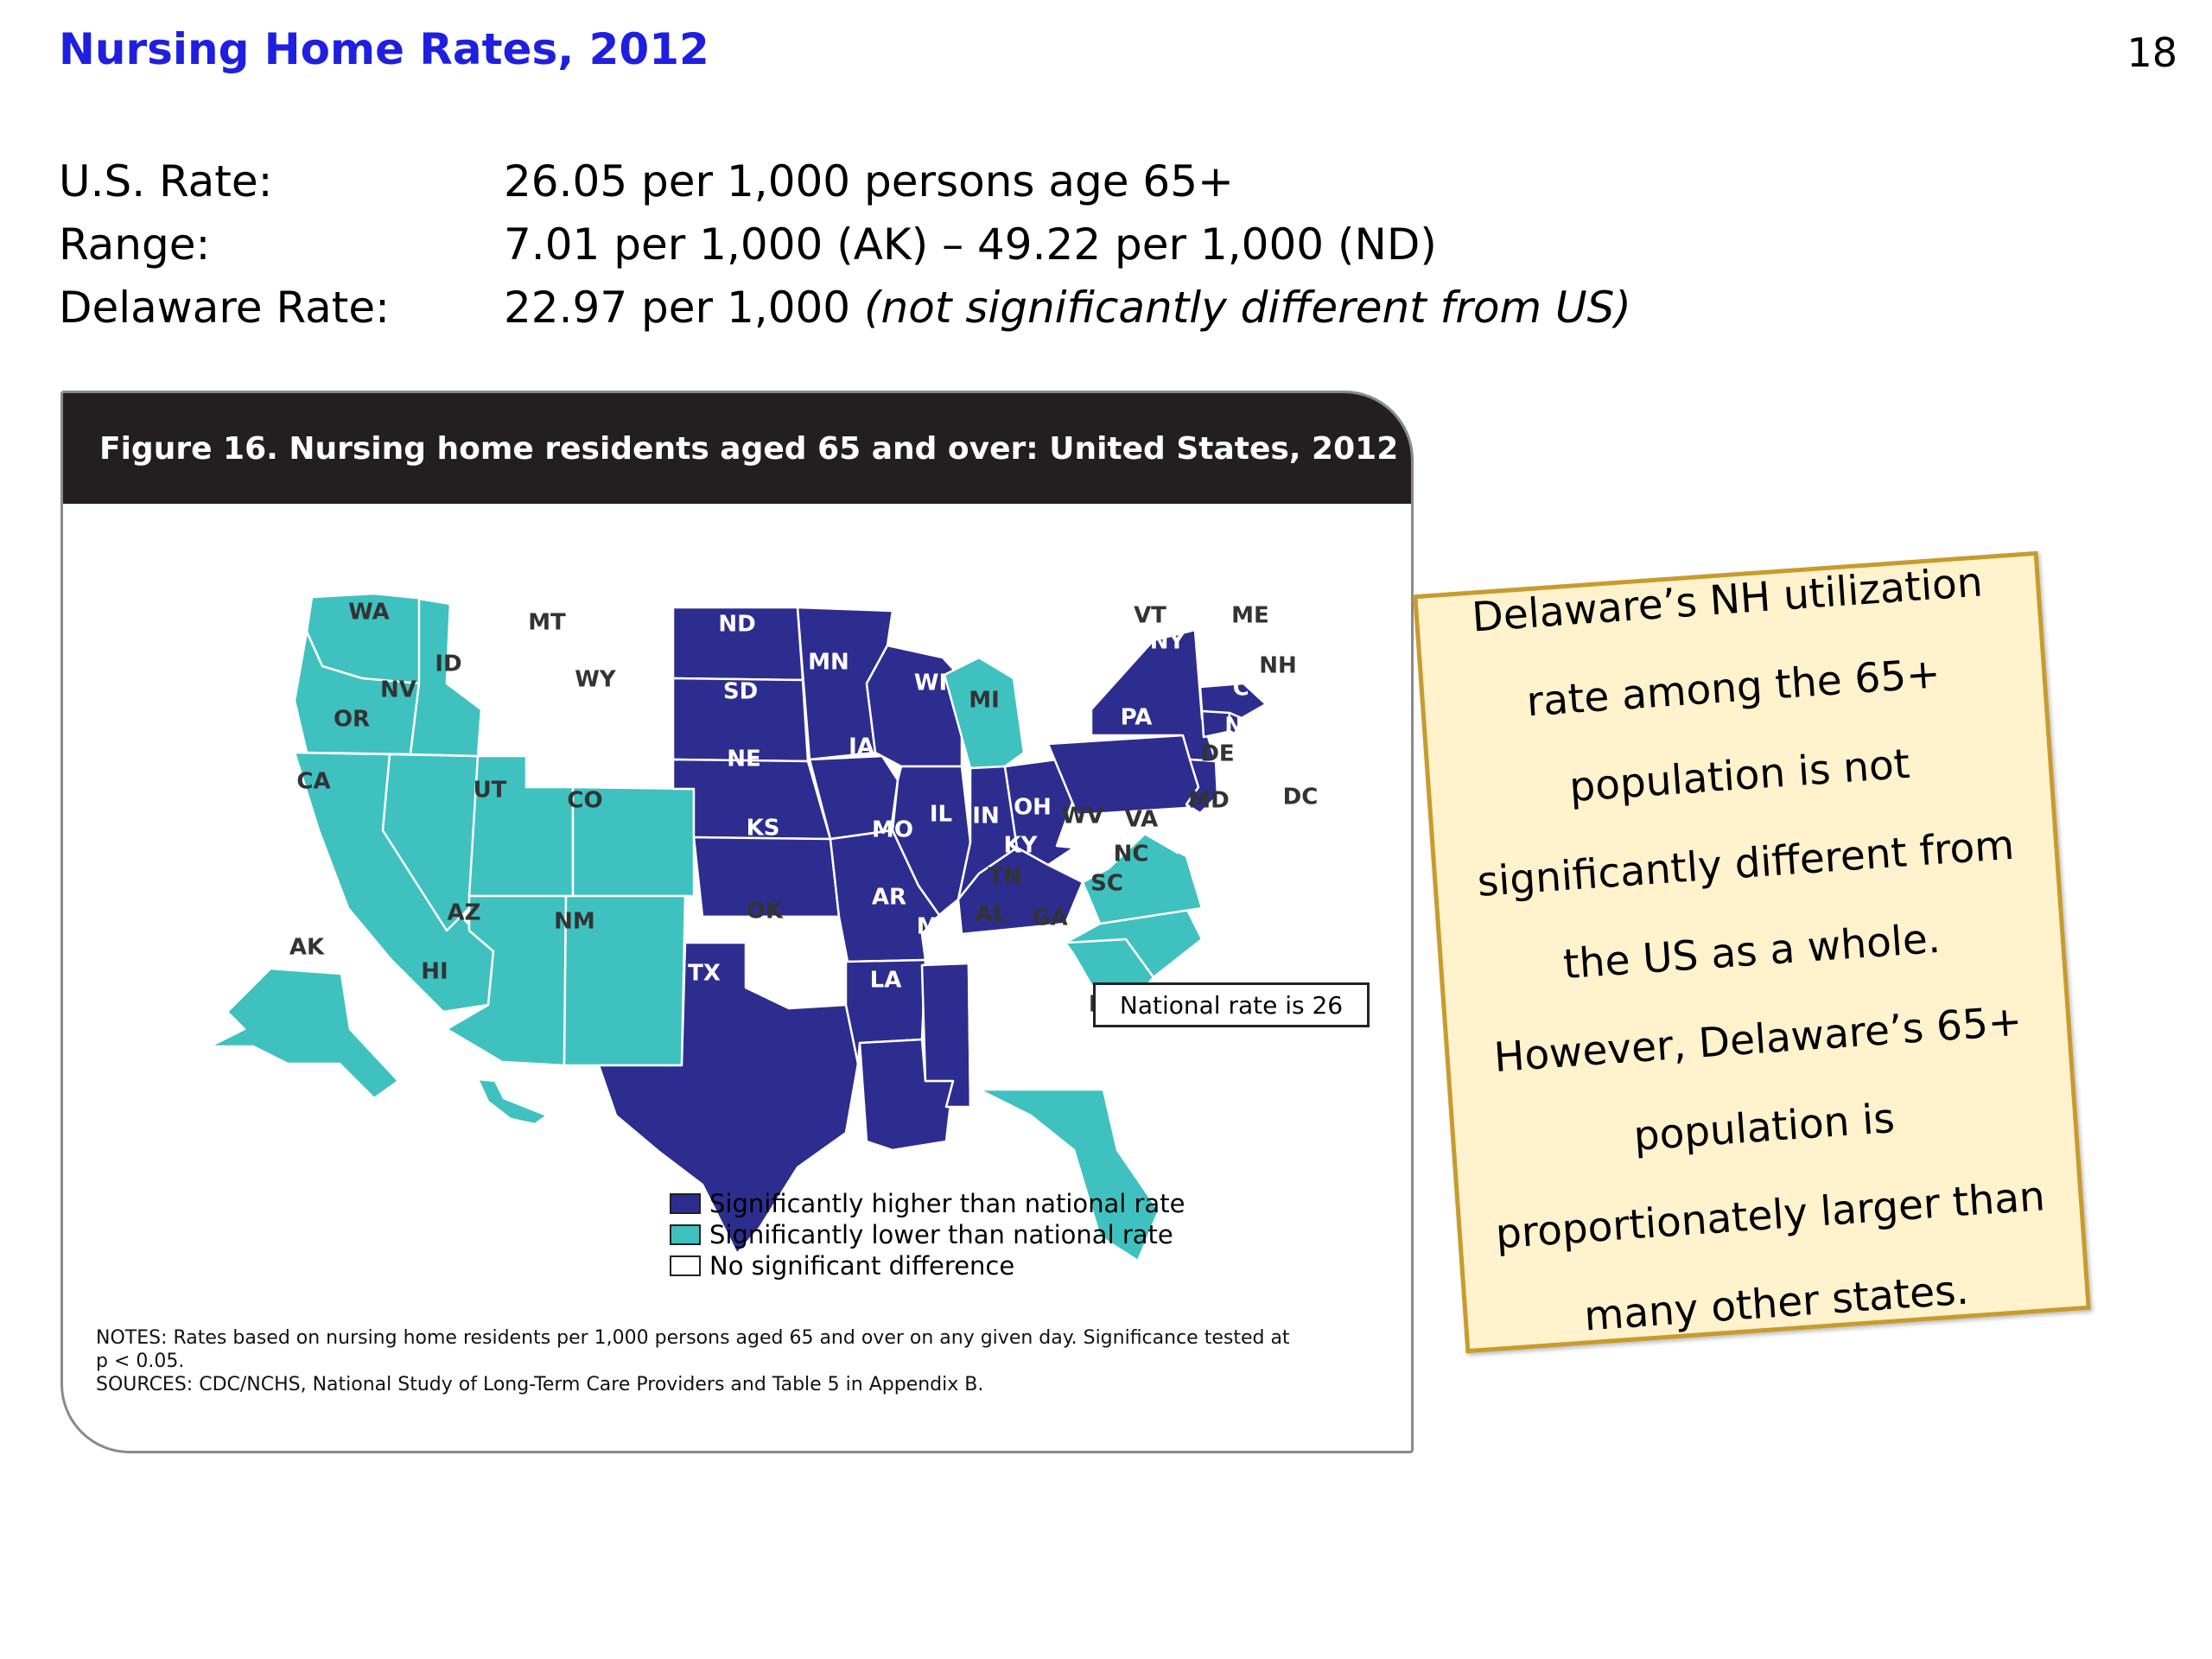 This screenshot has height=1659, width=2212. Describe the element at coordinates (574, 922) in the screenshot. I see `state-label-nm: NM` at that location.